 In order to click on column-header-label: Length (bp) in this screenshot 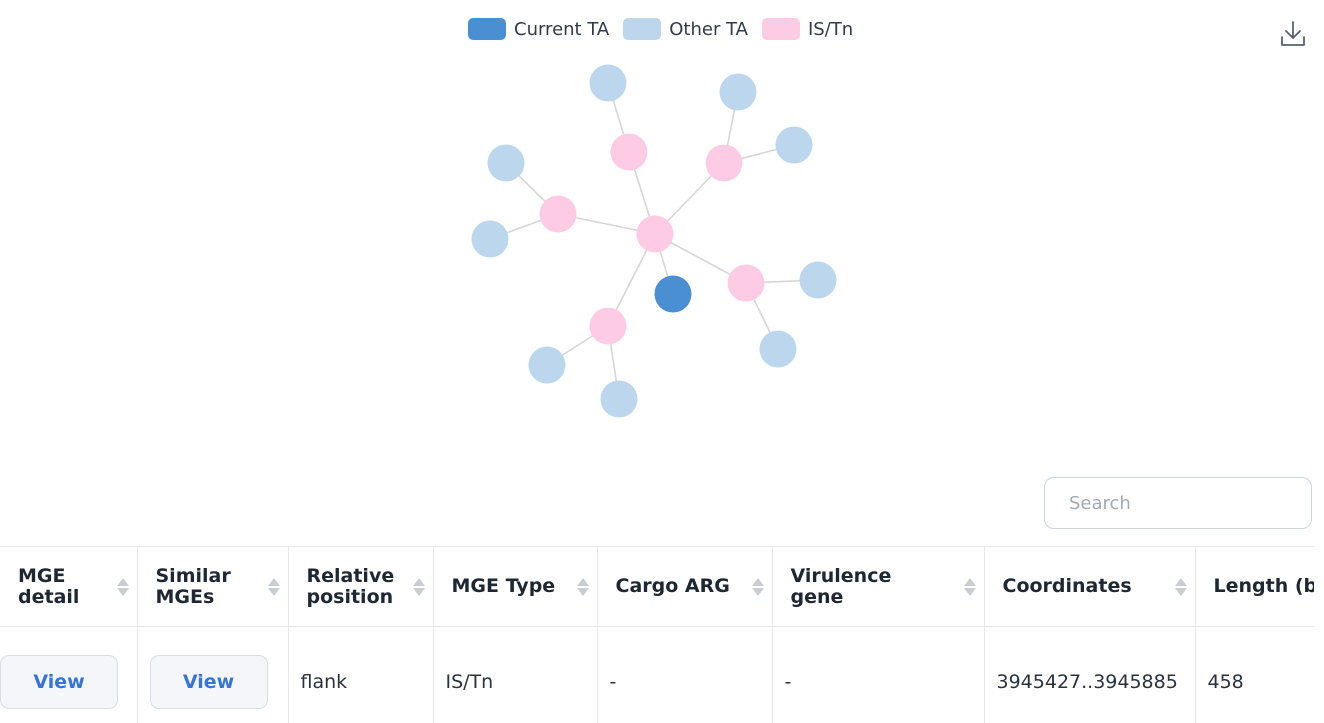, I will do `click(1264, 586)`.